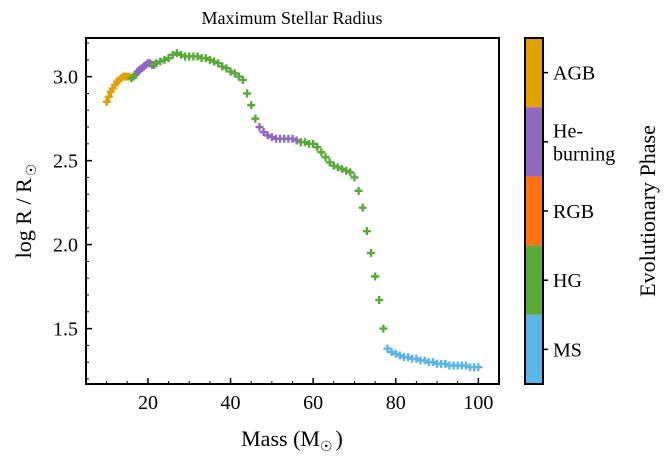 The image size is (670, 464). I want to click on colorbar-segments, so click(534, 211).